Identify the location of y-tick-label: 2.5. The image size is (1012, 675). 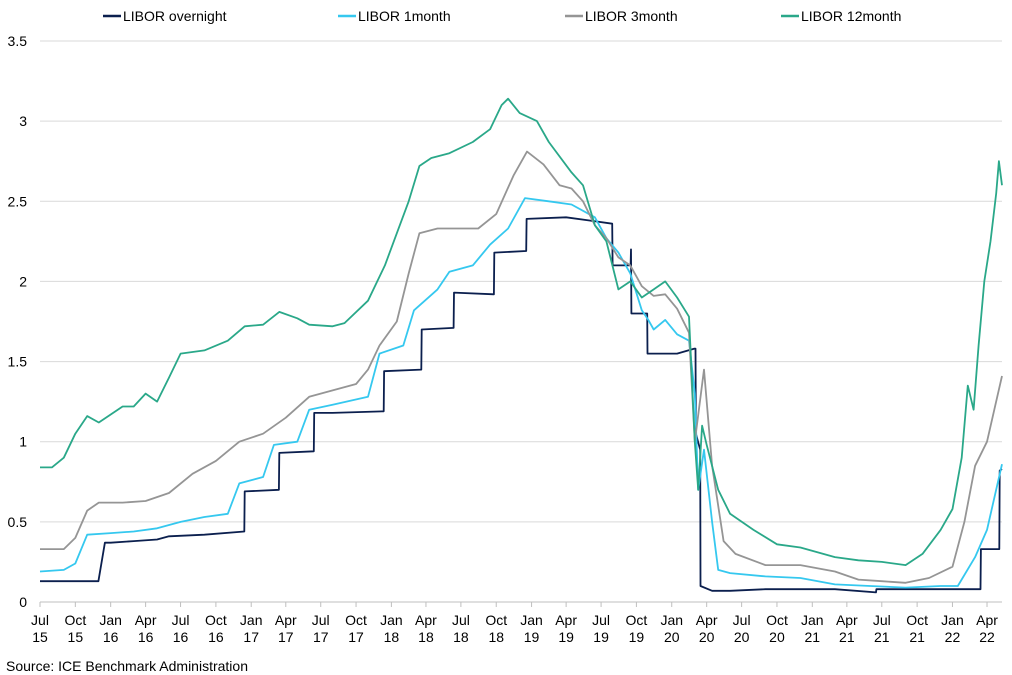
(18, 201).